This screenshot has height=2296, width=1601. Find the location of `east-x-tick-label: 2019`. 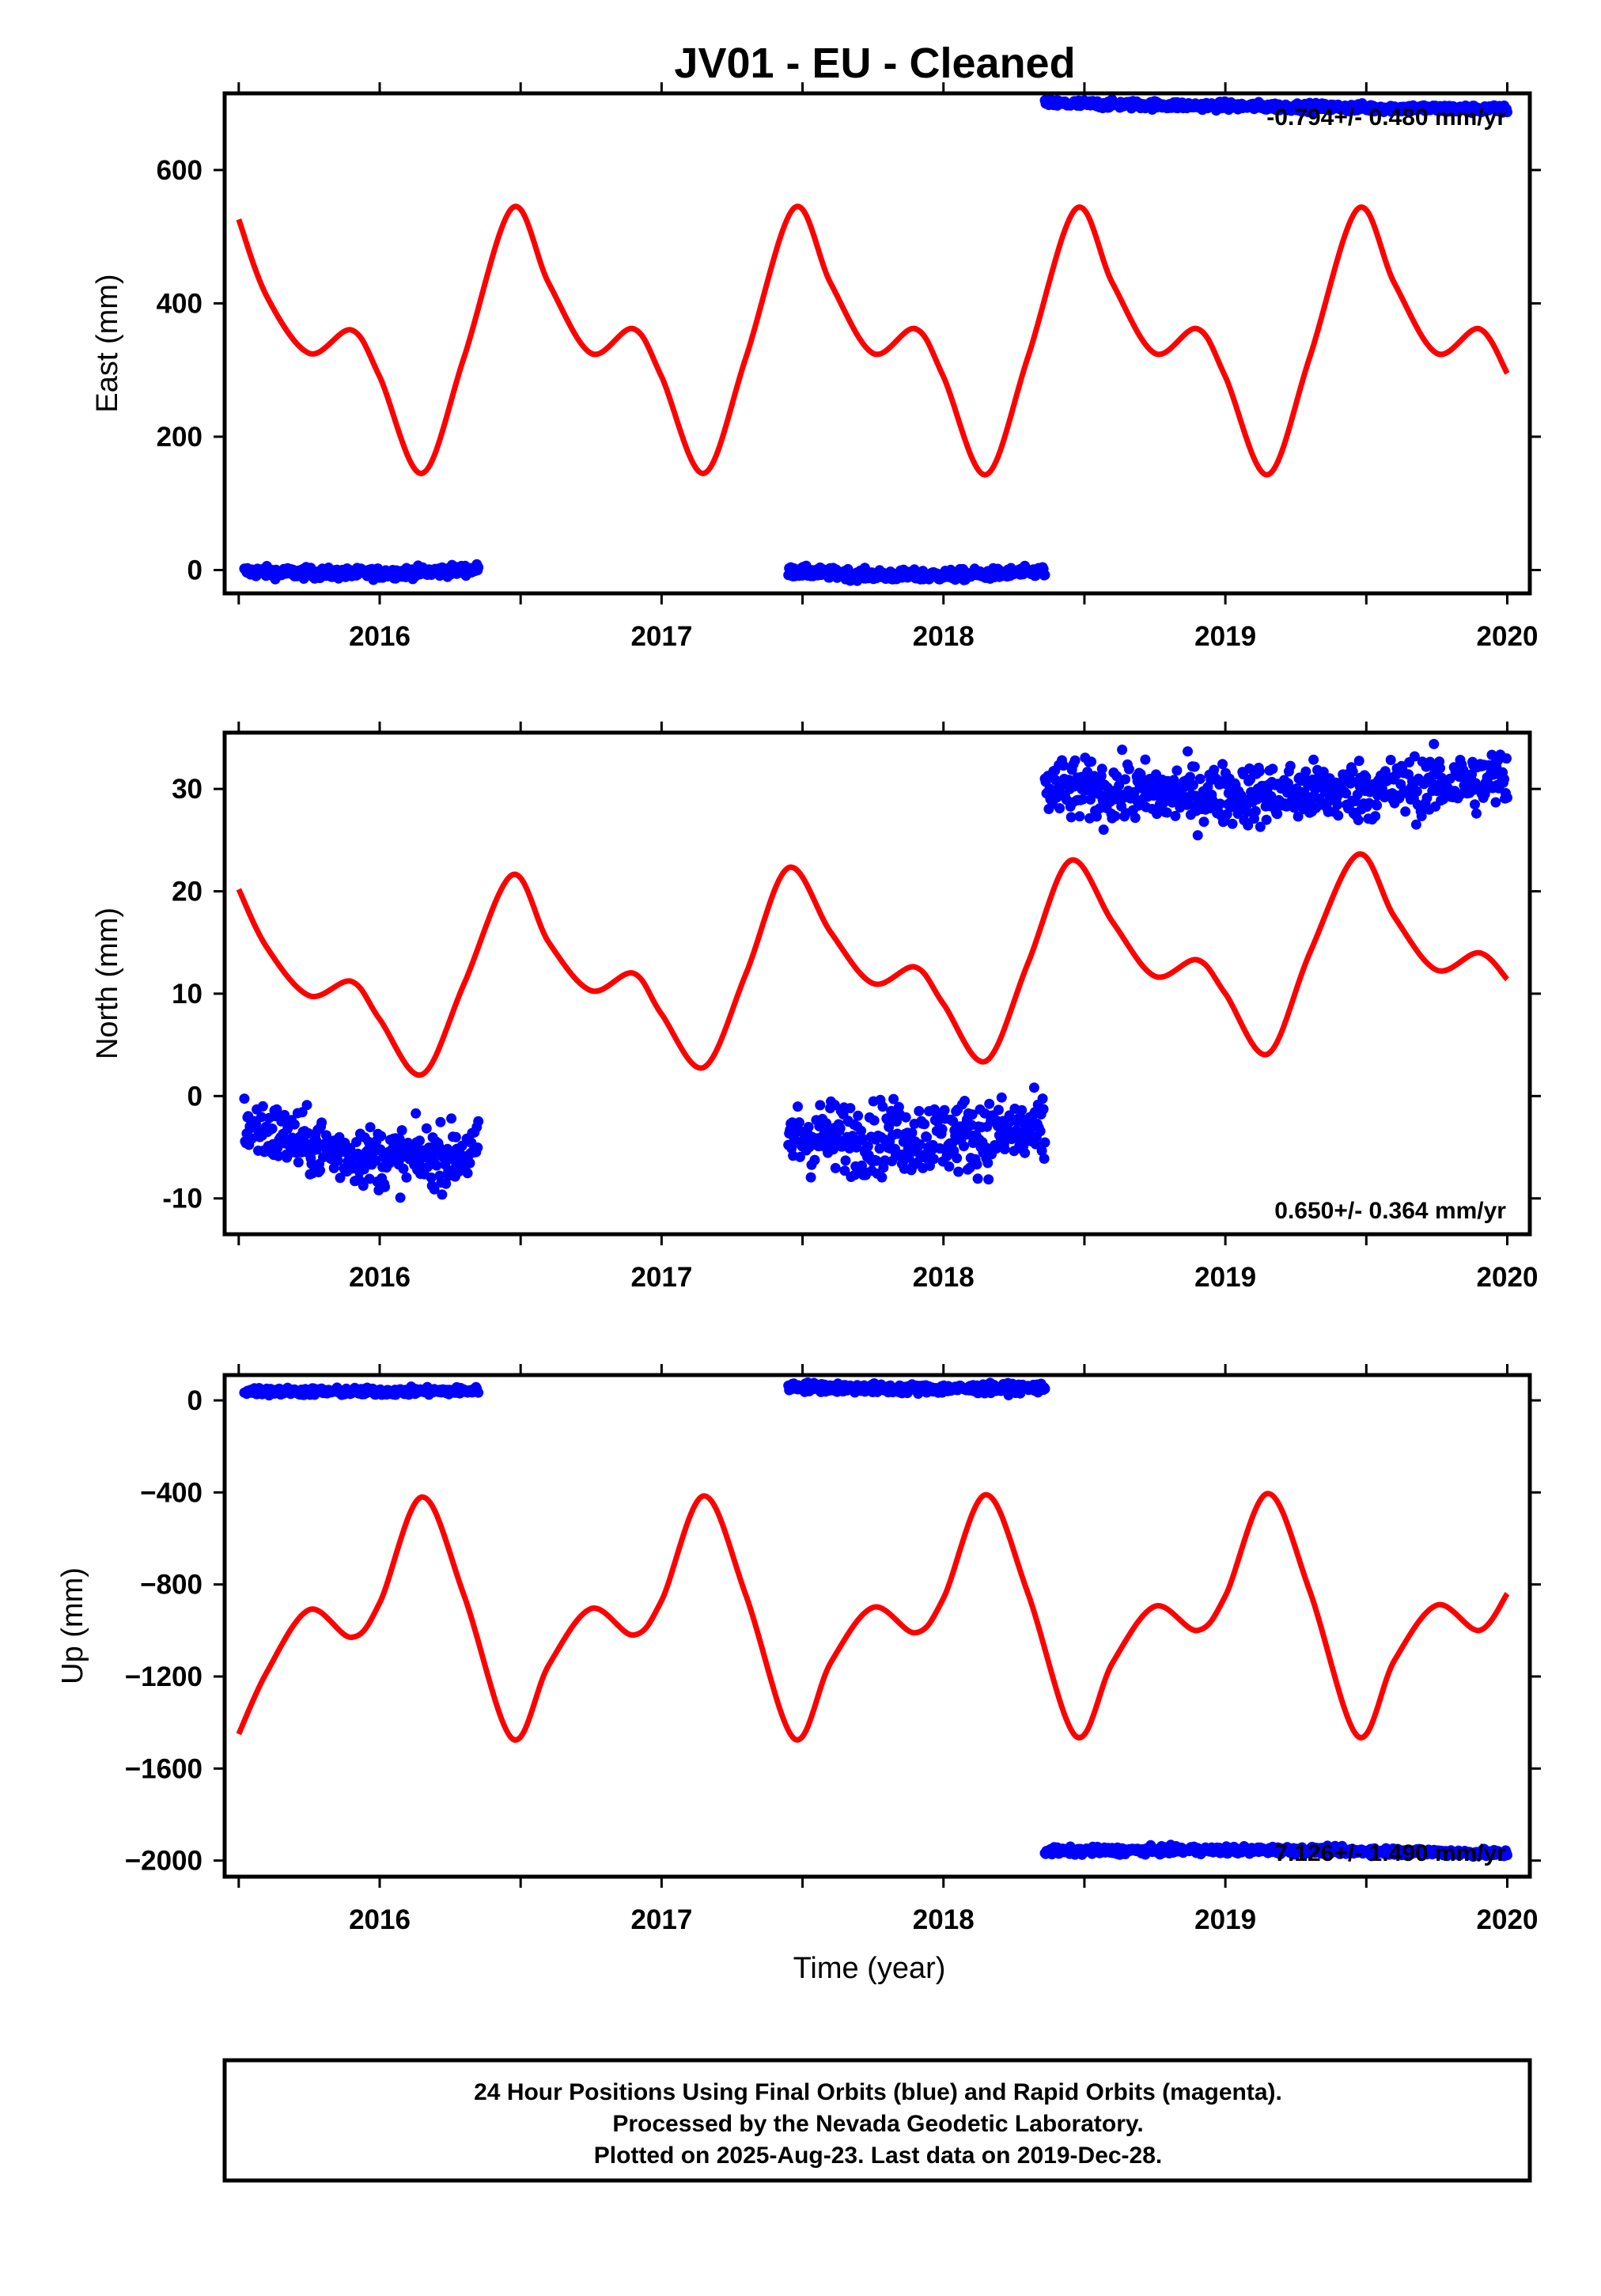

east-x-tick-label: 2019 is located at coordinates (1225, 636).